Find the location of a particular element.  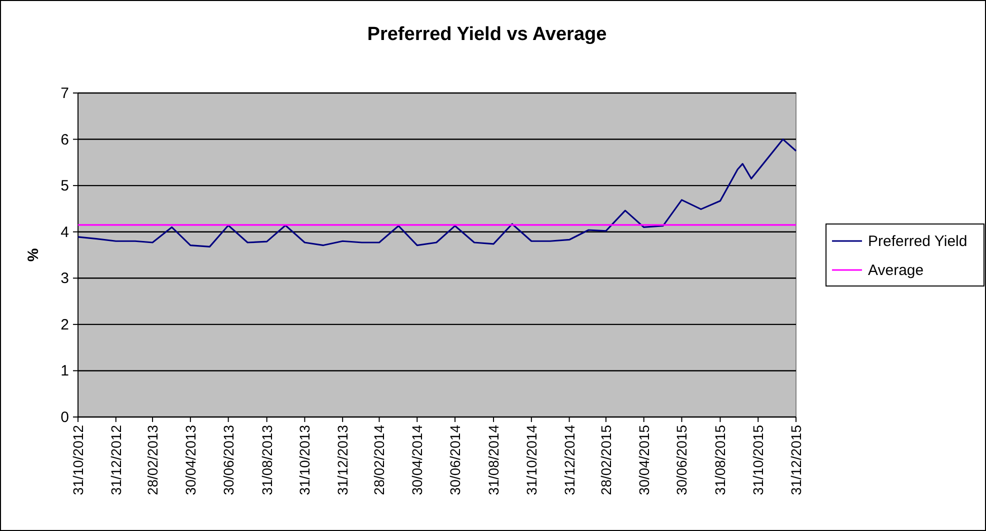

x-tick-label: 31/10/2015 is located at coordinates (758, 460).